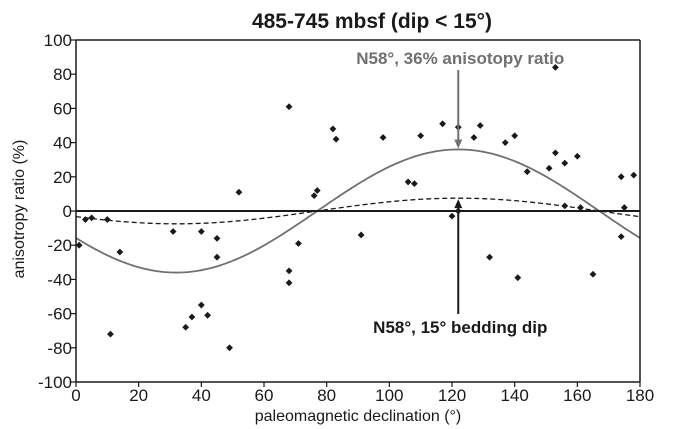  What do you see at coordinates (577, 395) in the screenshot?
I see `x-tick-label: 160` at bounding box center [577, 395].